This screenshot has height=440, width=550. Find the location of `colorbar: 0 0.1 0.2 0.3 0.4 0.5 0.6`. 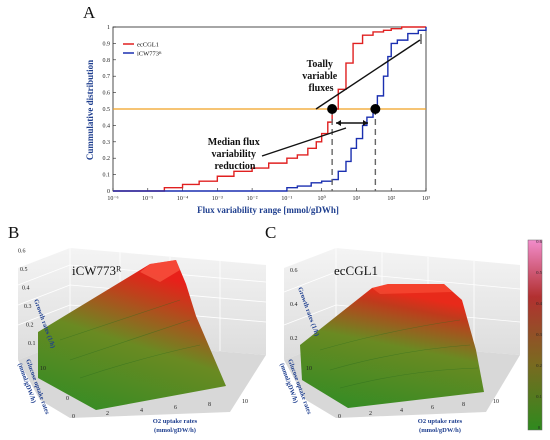

colorbar: 0 0.1 0.2 0.3 0.4 0.5 0.6 is located at coordinates (535, 335).